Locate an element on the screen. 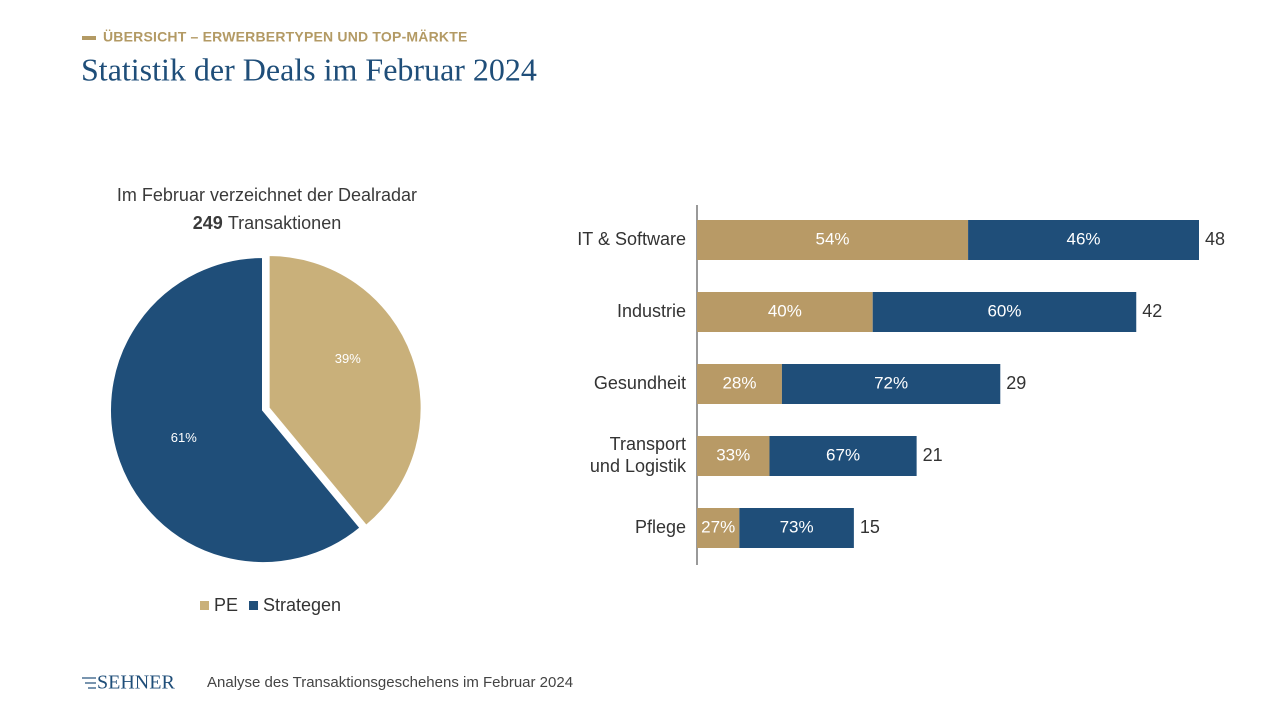  category-label: Pflege is located at coordinates (660, 527).